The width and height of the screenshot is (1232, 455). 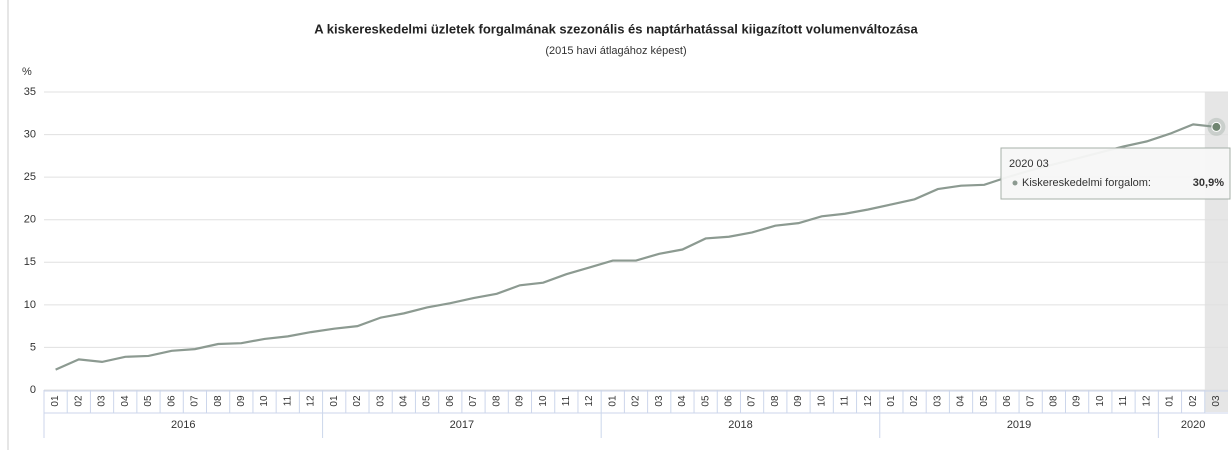 What do you see at coordinates (1029, 164) in the screenshot?
I see `tooltip-title: 2020 03` at bounding box center [1029, 164].